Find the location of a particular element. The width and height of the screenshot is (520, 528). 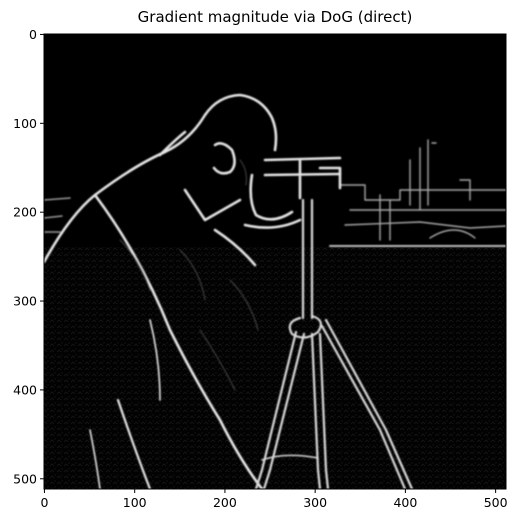

x-tick-label: 200 is located at coordinates (225, 502).